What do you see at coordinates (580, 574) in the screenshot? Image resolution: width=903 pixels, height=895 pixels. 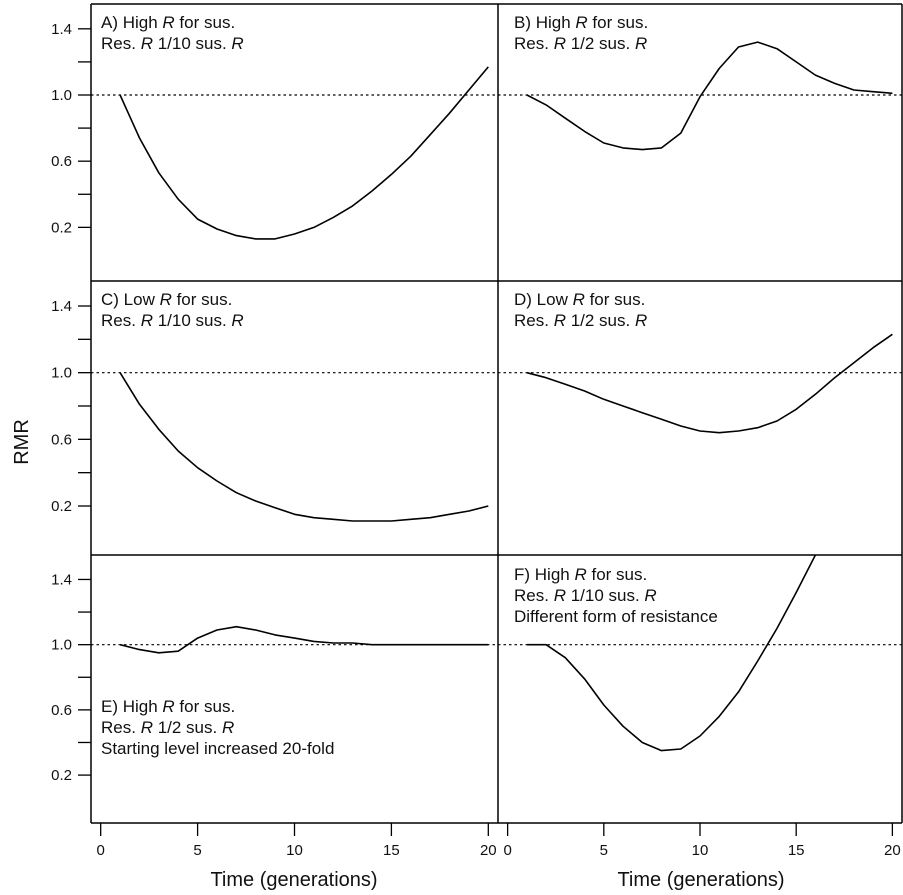 I see `panel-F-label-line: F) High R for sus.` at bounding box center [580, 574].